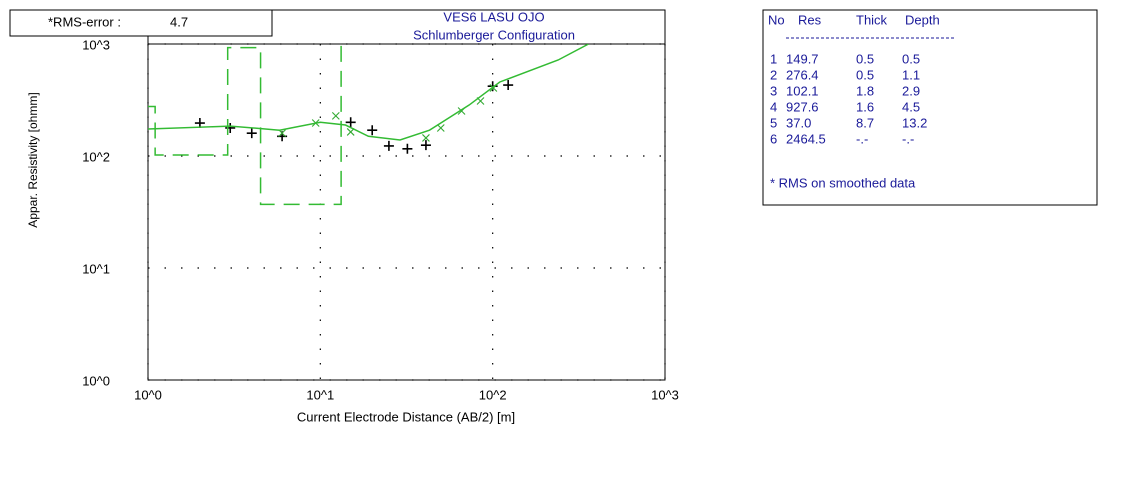  I want to click on chart-title: VES6 LASU OJO, so click(493, 16).